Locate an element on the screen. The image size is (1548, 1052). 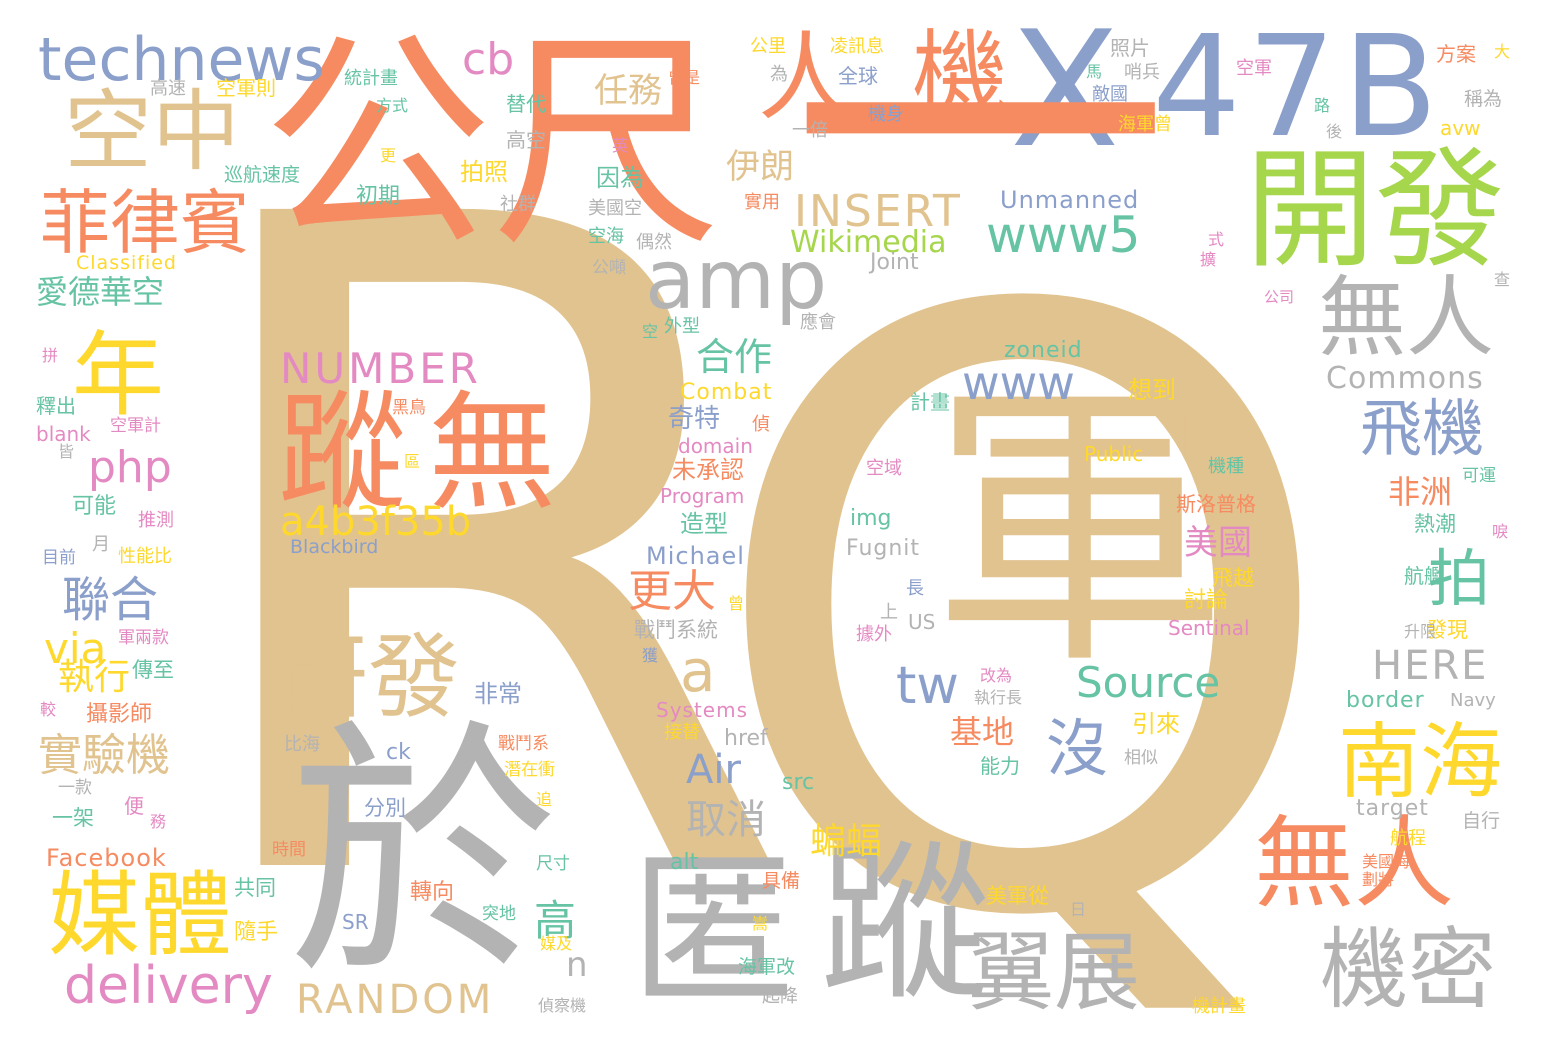
word-s-49: 公里 is located at coordinates (768, 46).